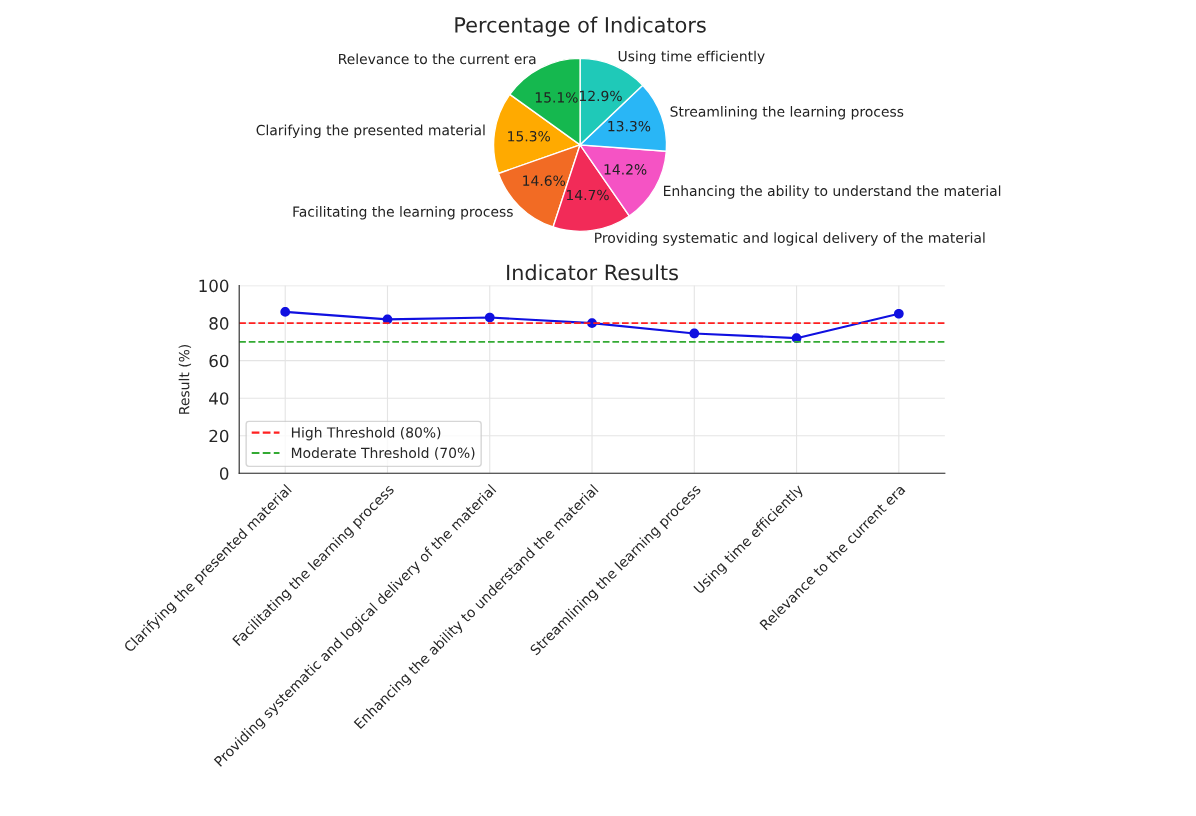 The width and height of the screenshot is (1196, 816). Describe the element at coordinates (625, 169) in the screenshot. I see `data-label: 14.2%` at that location.